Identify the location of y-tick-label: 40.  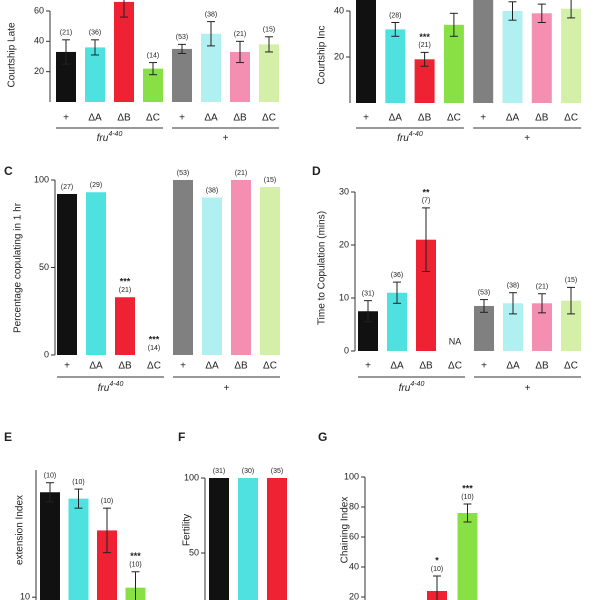
(339, 10).